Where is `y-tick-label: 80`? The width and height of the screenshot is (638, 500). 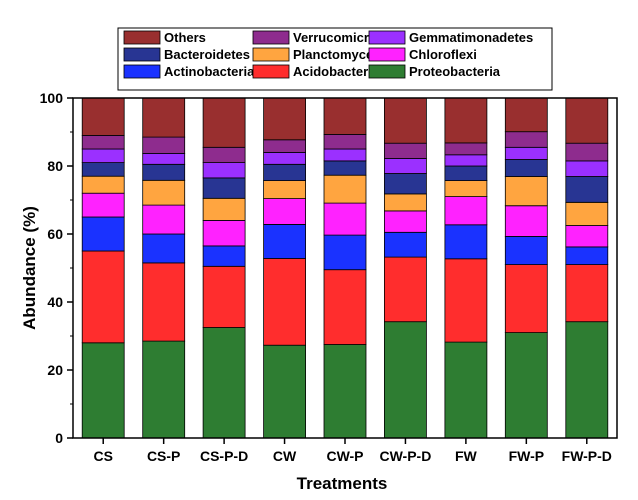
y-tick-label: 80 is located at coordinates (55, 166).